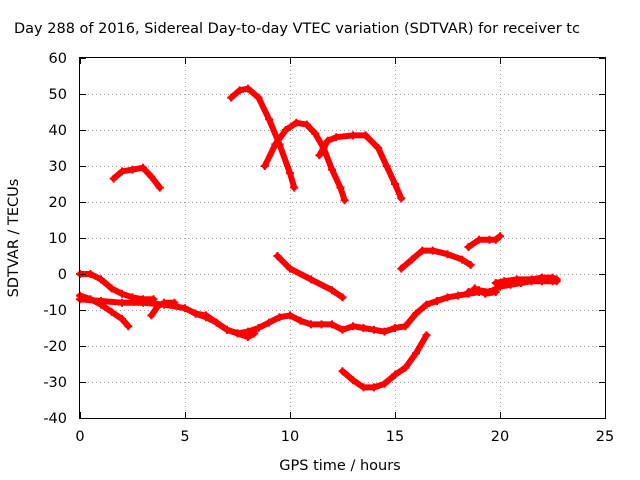 The width and height of the screenshot is (640, 480). Describe the element at coordinates (58, 239) in the screenshot. I see `y-tick-label: 10` at that location.